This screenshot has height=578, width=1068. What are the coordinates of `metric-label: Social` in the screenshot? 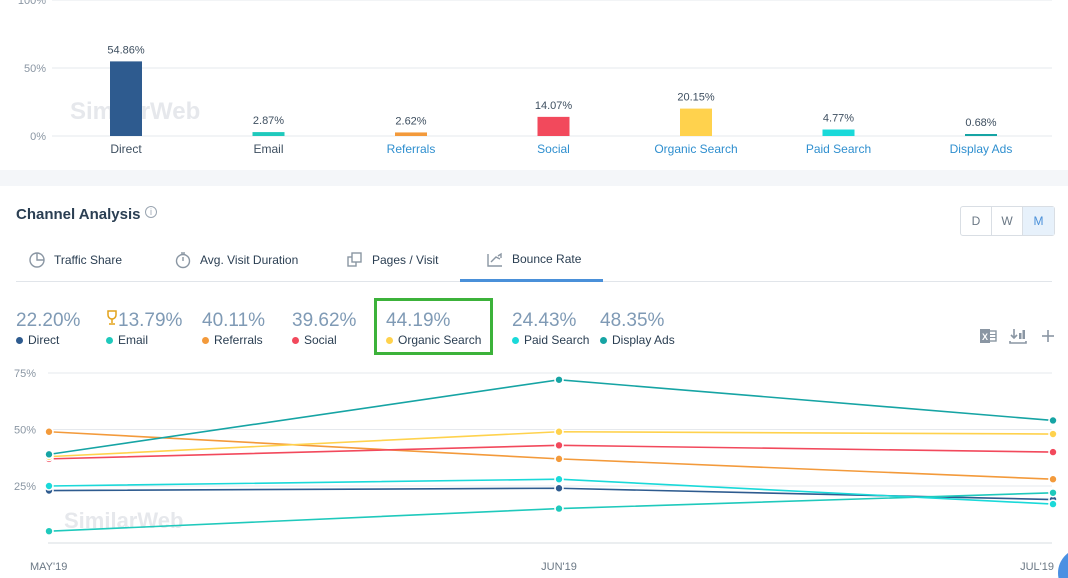 It's located at (324, 340).